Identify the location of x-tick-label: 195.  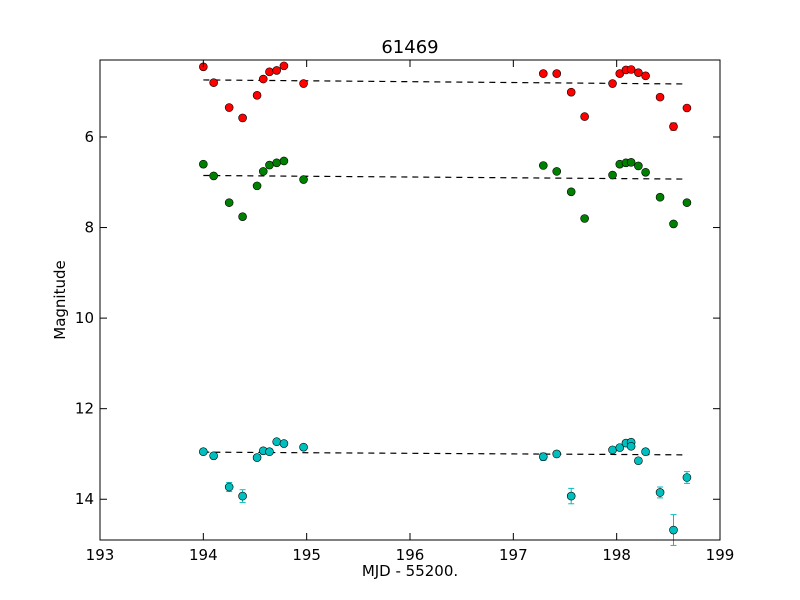
(306, 555).